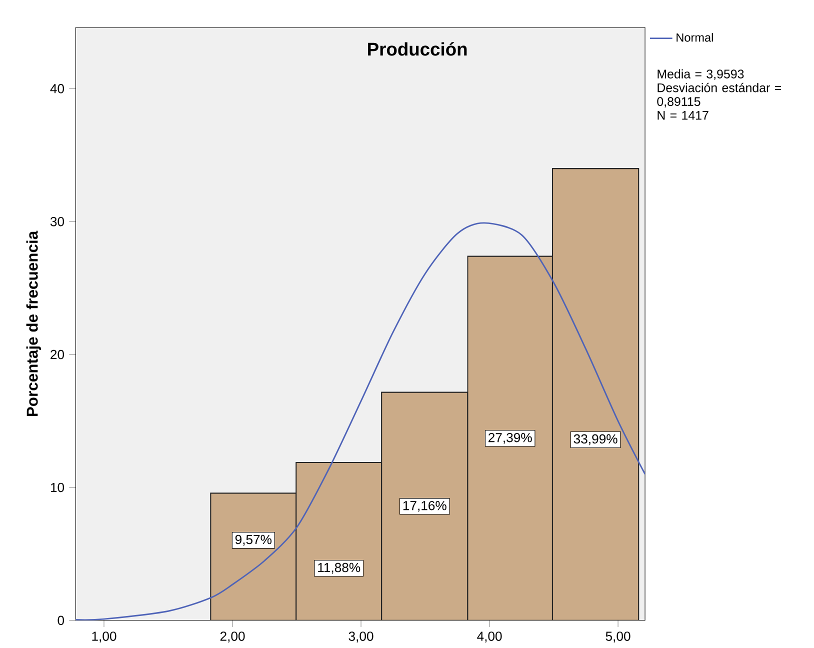  Describe the element at coordinates (701, 74) in the screenshot. I see `text: Media = 3,9593` at that location.